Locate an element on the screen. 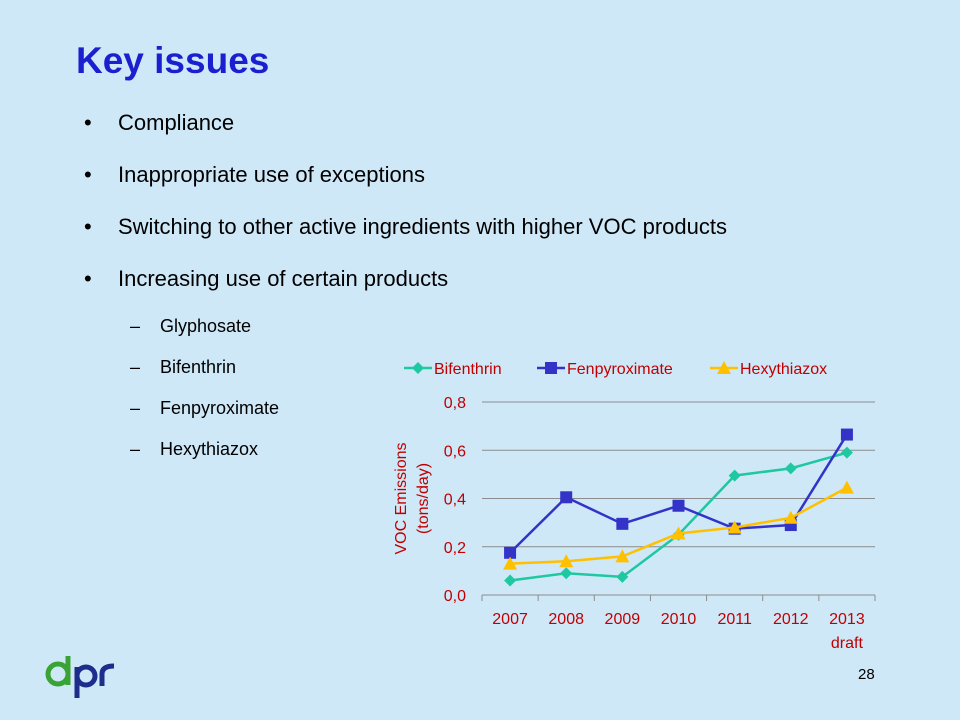  series-bifenthrin is located at coordinates (678, 516).